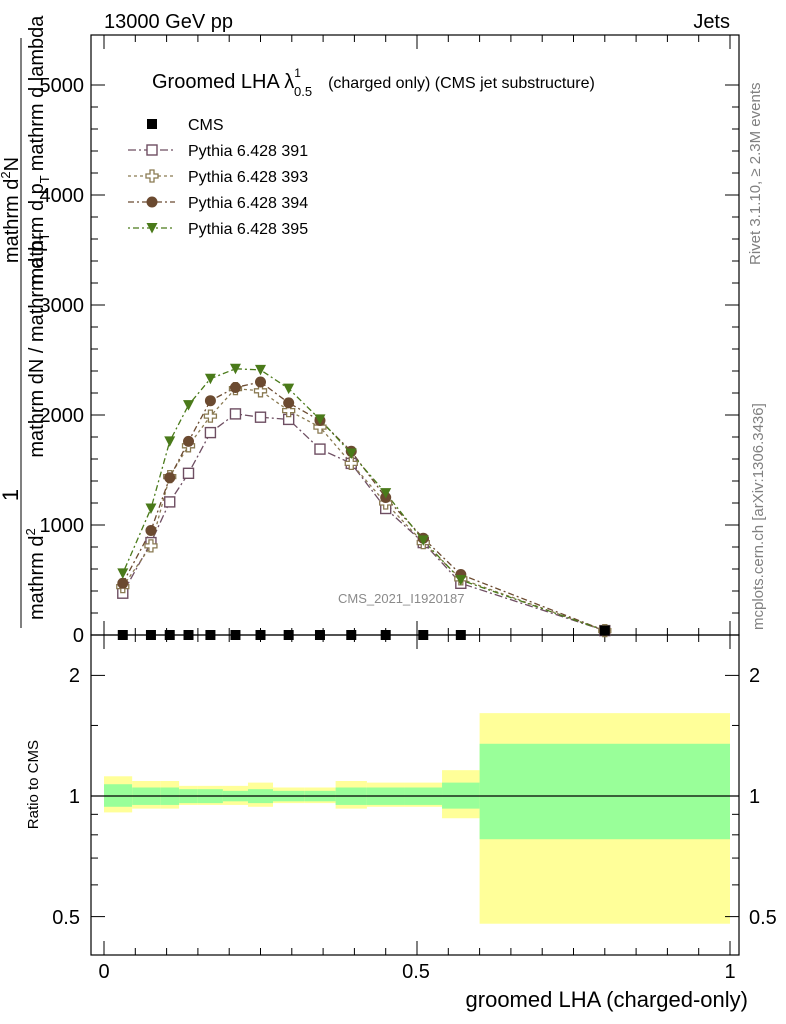 The height and width of the screenshot is (1024, 786). I want to click on xtick-label: 1, so click(729, 972).